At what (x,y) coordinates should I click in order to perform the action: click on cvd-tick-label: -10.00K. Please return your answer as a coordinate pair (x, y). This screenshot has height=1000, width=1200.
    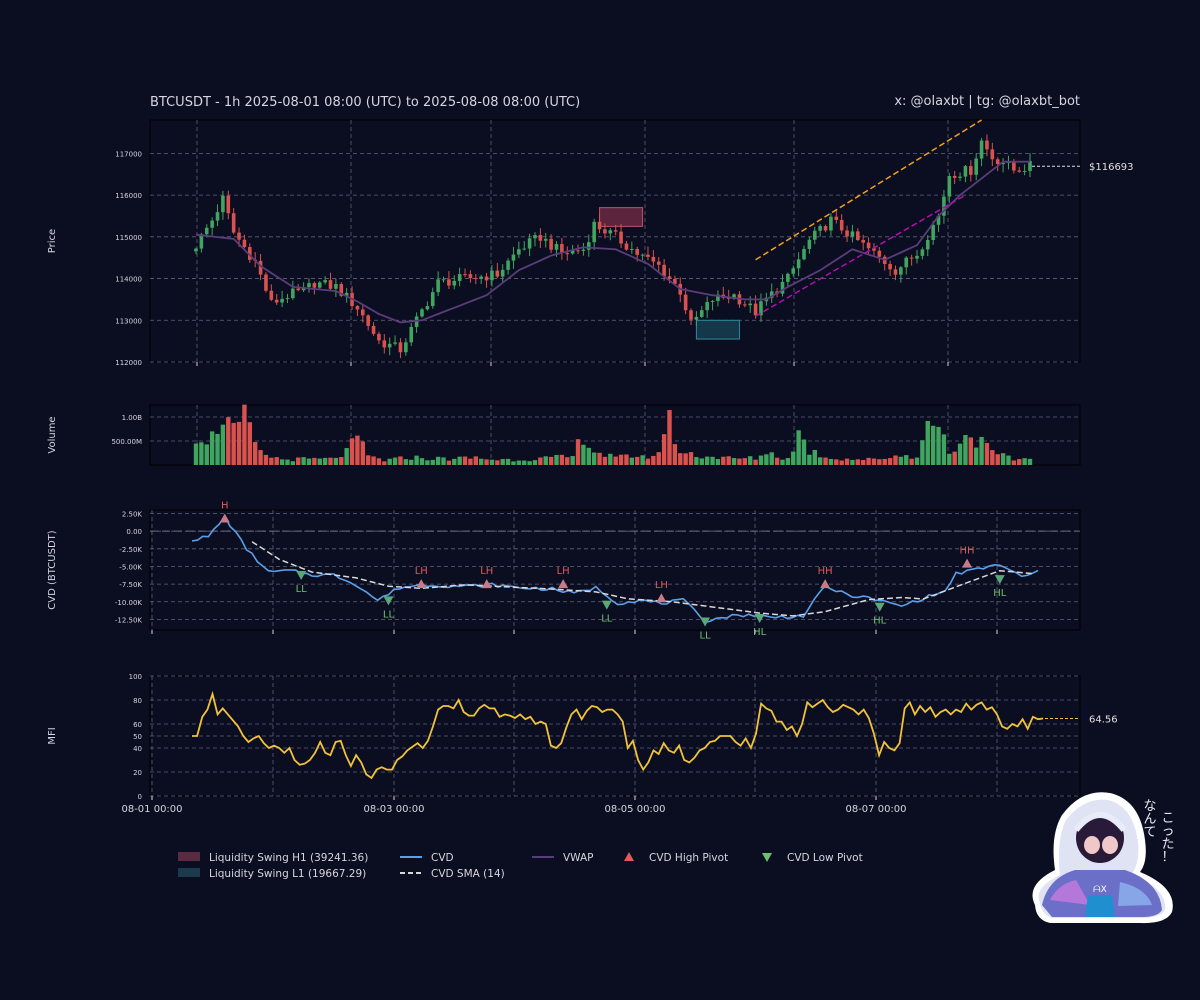
    Looking at the image, I should click on (129, 603).